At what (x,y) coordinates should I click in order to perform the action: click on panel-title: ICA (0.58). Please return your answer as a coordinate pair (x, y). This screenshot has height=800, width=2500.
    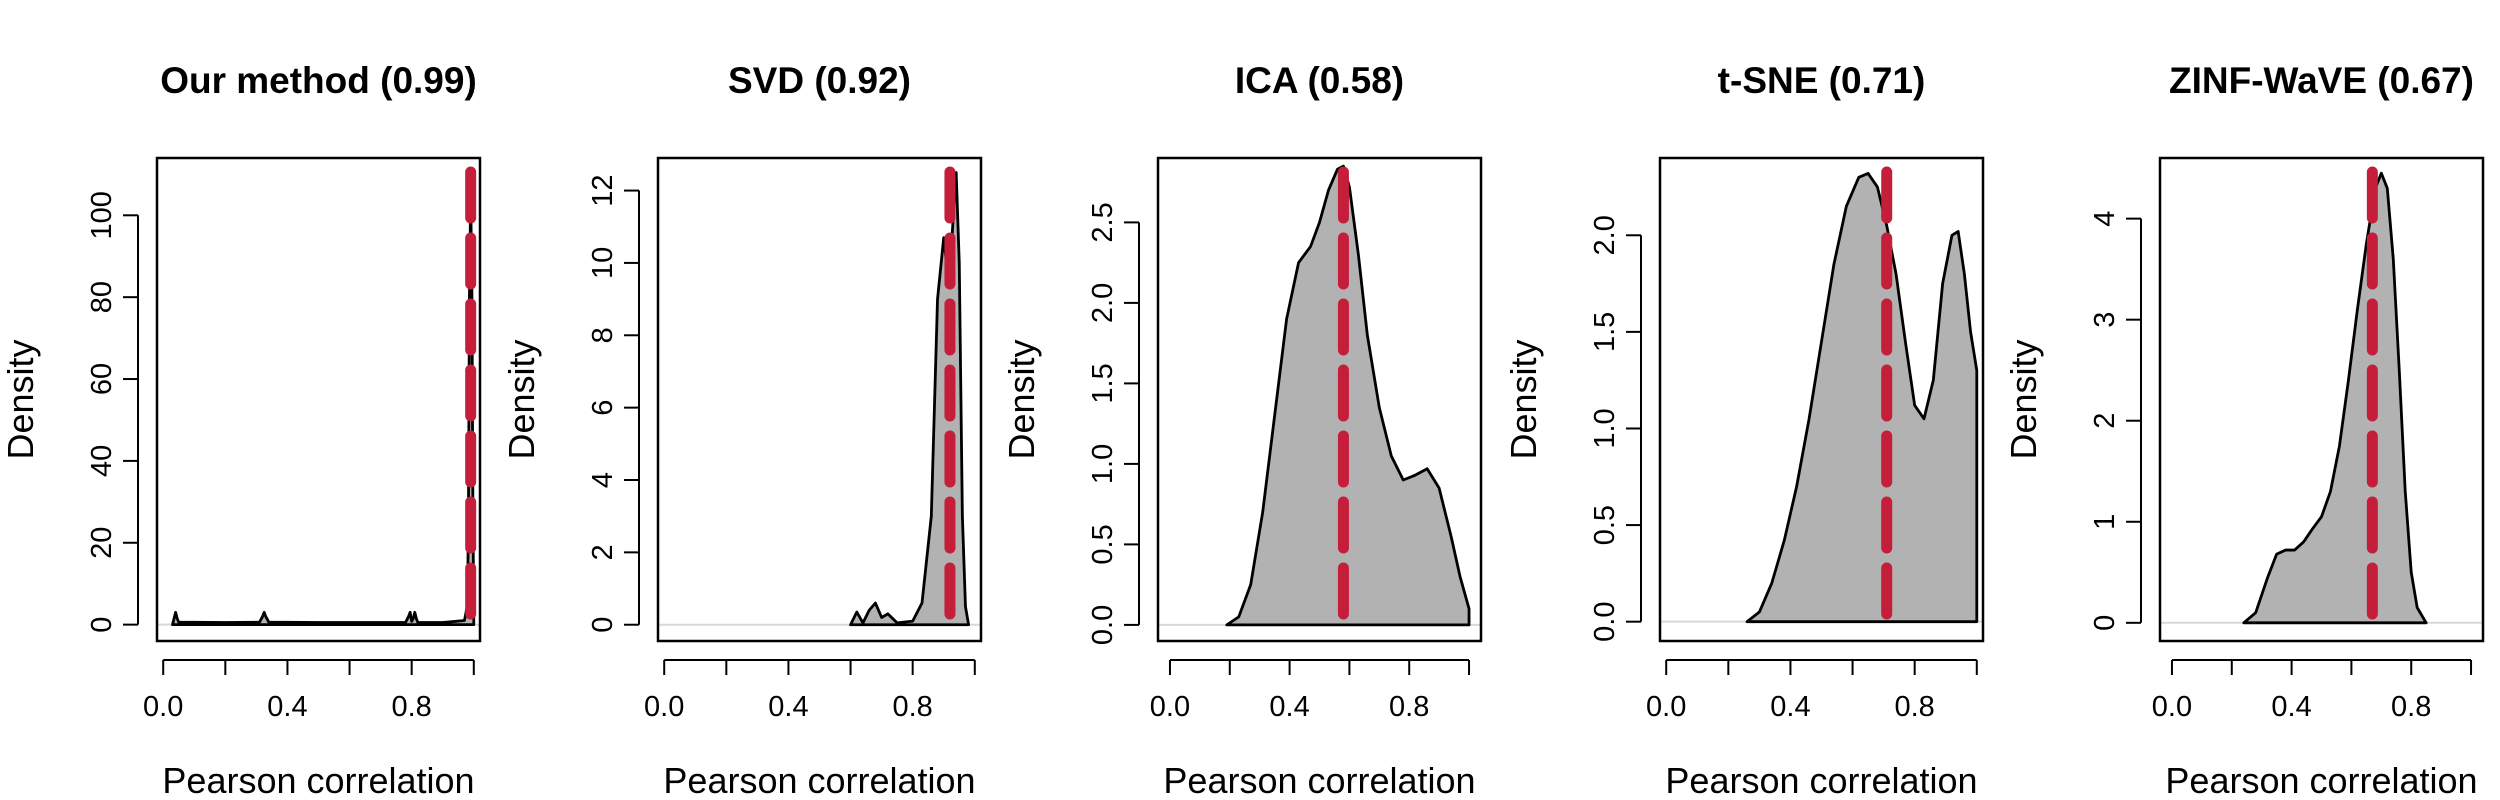
    Looking at the image, I should click on (1319, 80).